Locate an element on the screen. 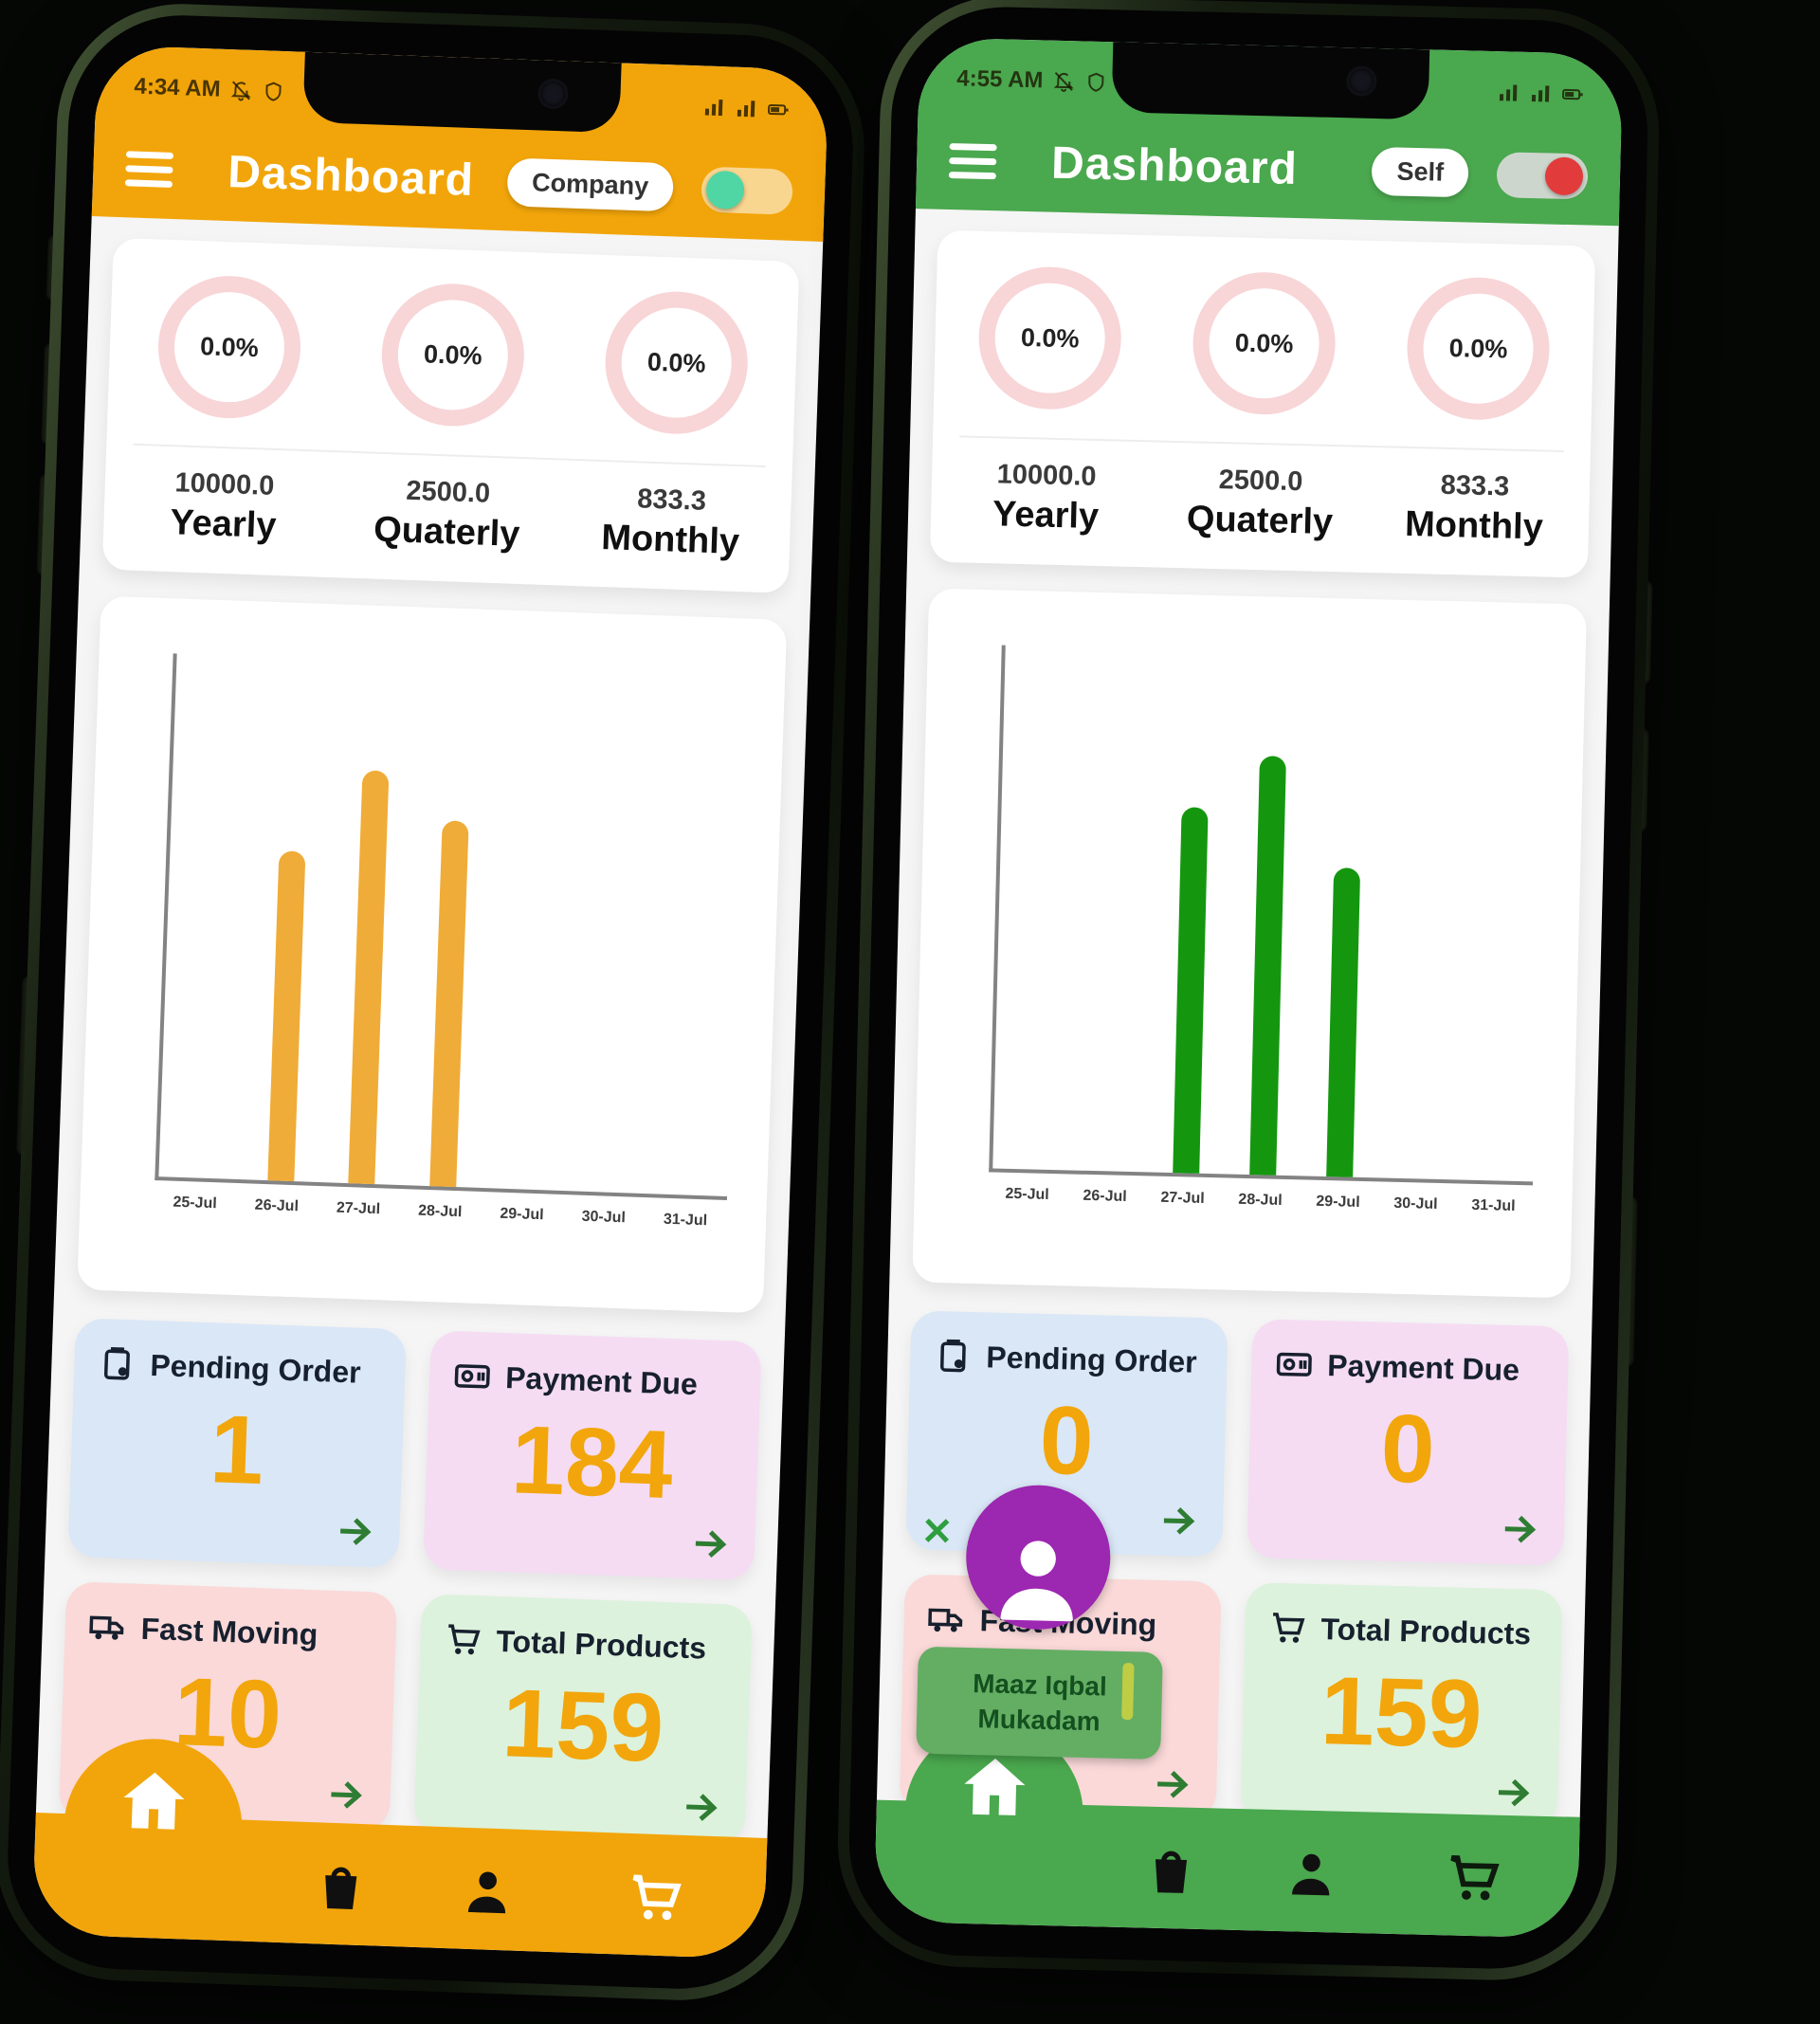  pending-order-card: Pending Order 1 is located at coordinates (237, 1443).